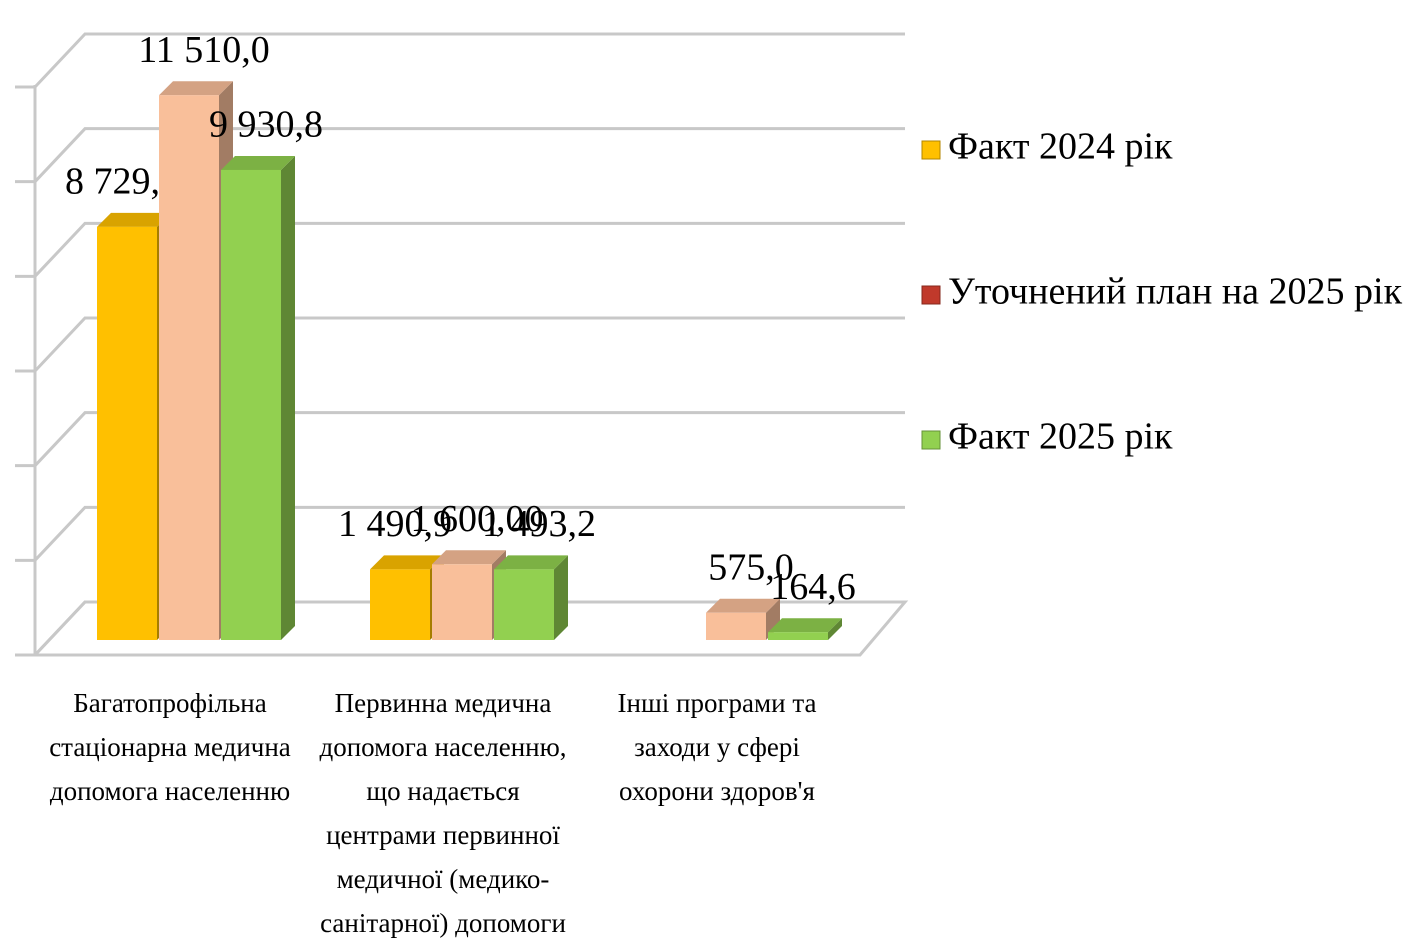 The width and height of the screenshot is (1410, 944). Describe the element at coordinates (1060, 437) in the screenshot. I see `legend-label: Факт 2025 рік` at that location.